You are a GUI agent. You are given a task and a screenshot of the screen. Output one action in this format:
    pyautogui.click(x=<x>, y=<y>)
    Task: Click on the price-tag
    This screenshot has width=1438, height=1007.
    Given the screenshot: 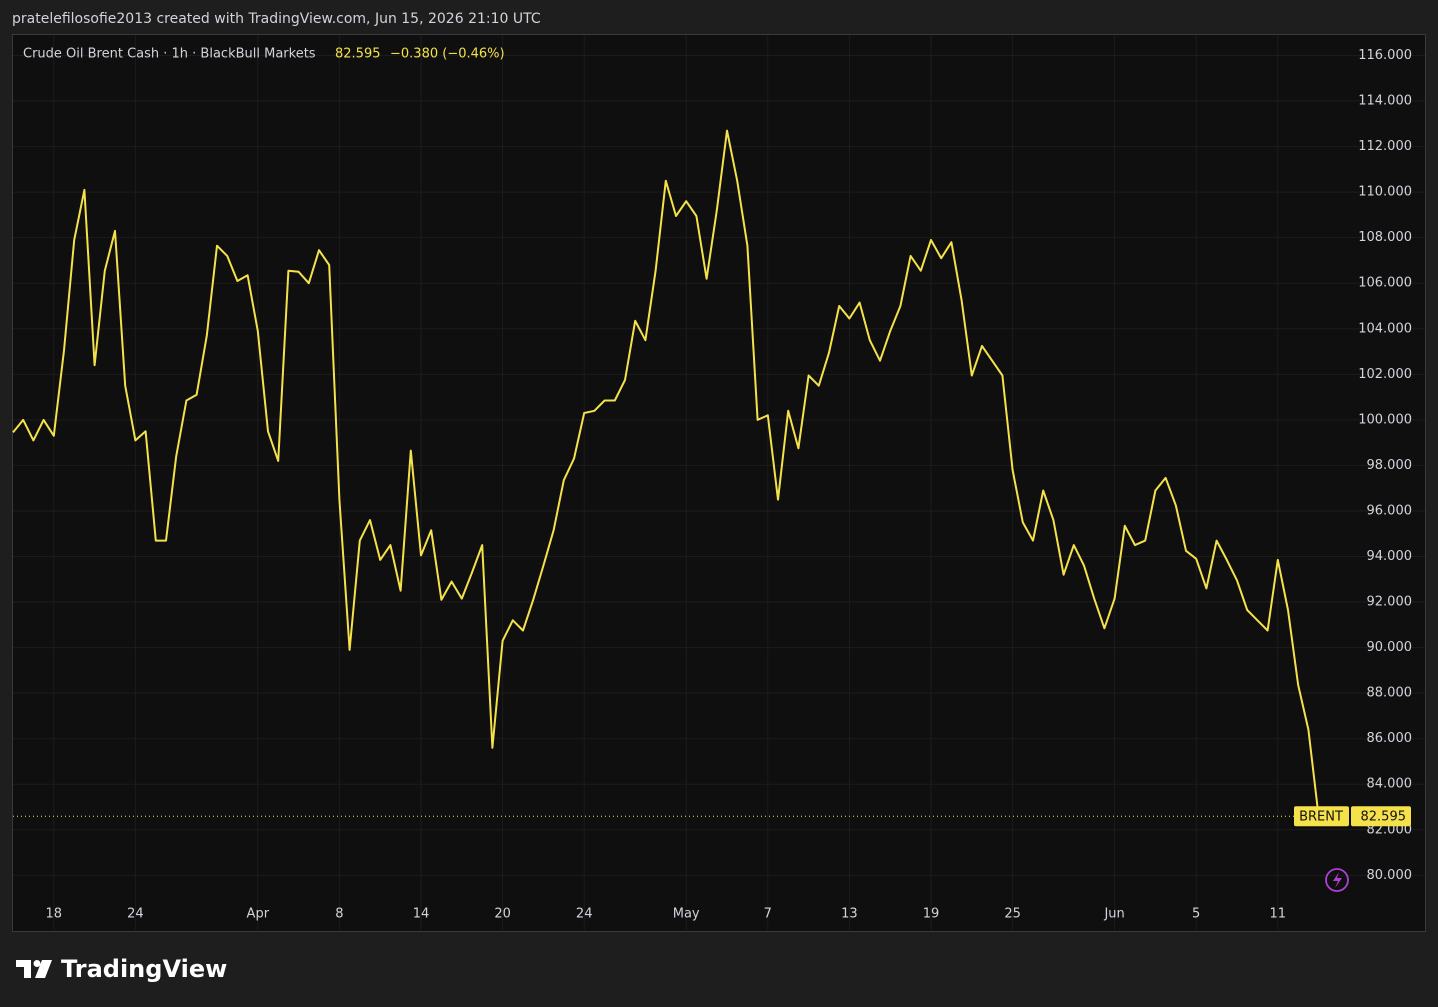 What is the action you would take?
    pyautogui.click(x=1381, y=816)
    